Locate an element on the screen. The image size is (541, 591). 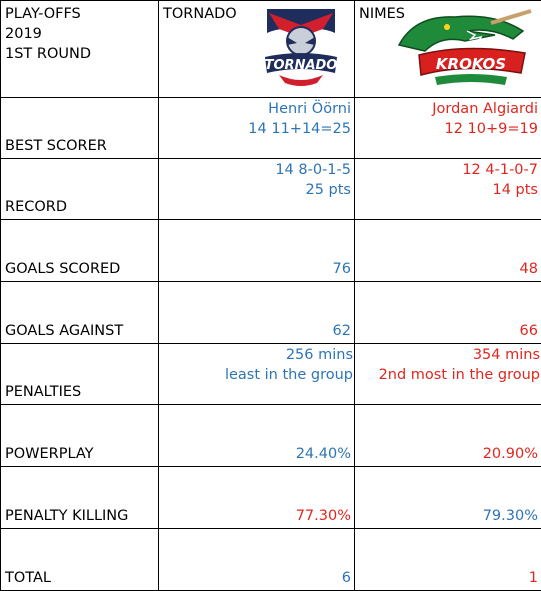
krokos-logo-text: KROKOS is located at coordinates (471, 64).